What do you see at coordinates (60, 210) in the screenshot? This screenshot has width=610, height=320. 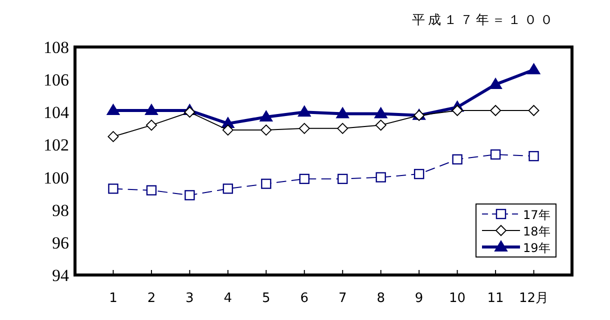 I see `y-tick-label: 98` at bounding box center [60, 210].